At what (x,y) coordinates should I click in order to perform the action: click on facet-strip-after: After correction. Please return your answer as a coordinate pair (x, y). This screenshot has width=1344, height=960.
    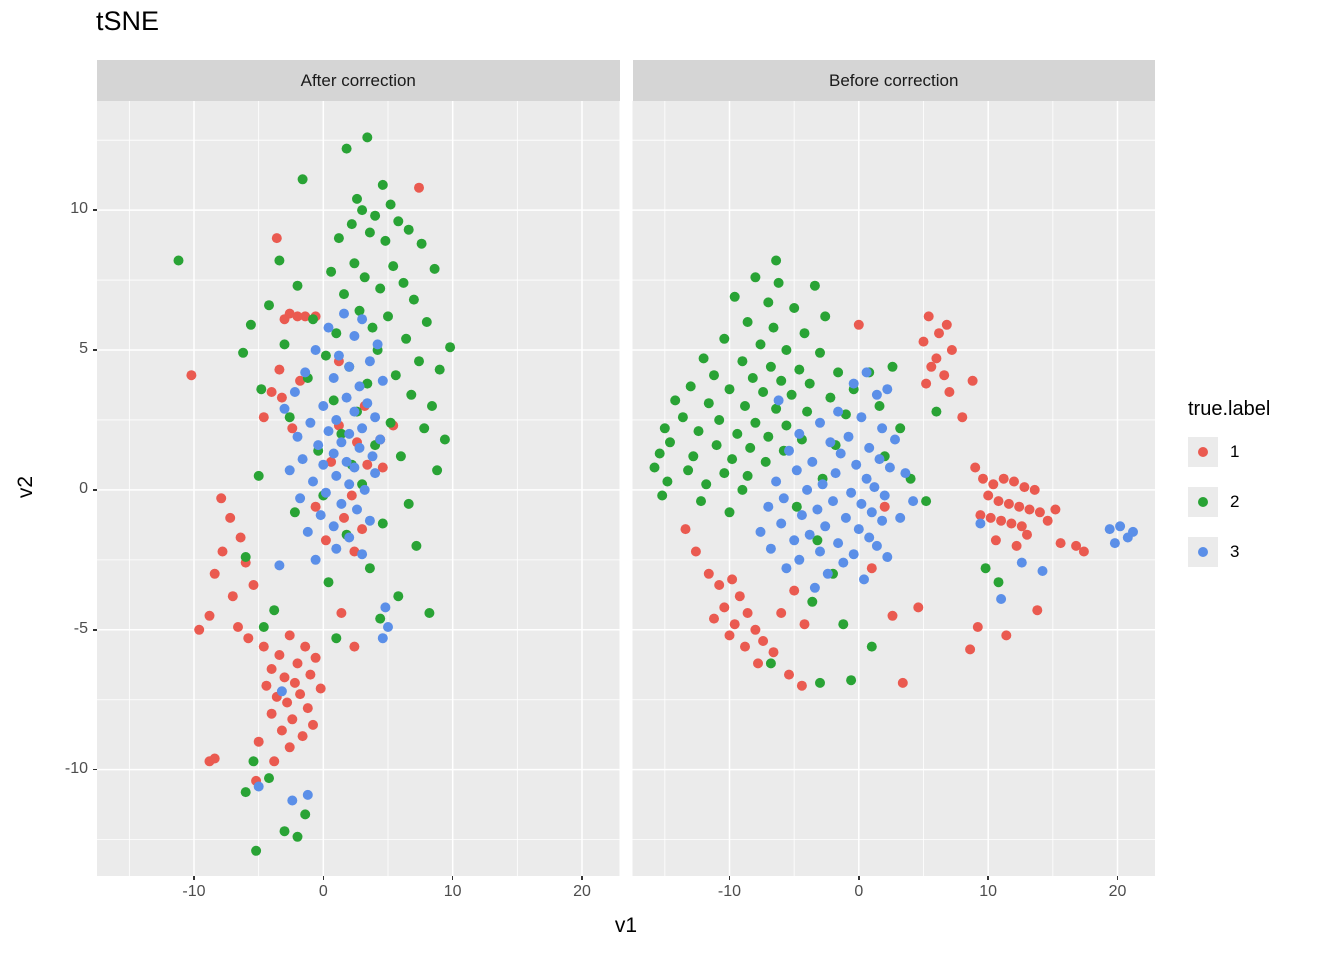
    Looking at the image, I should click on (358, 80).